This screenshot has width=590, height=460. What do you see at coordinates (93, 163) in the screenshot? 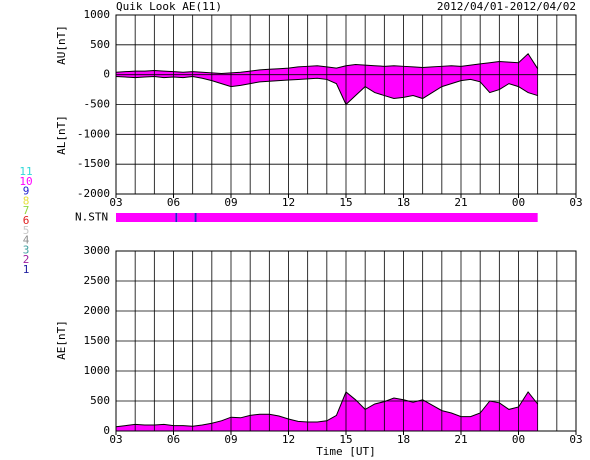
I see `y-tick-label: -1500` at bounding box center [93, 163].